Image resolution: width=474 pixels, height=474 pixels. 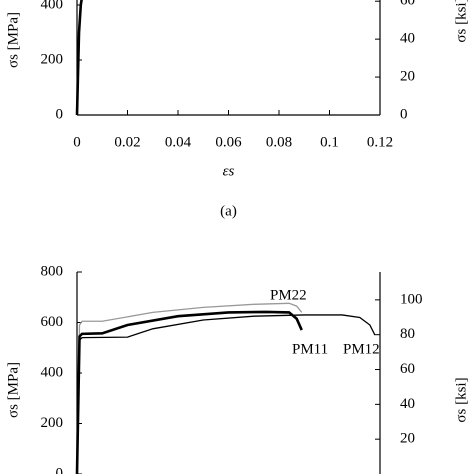 I want to click on x-tick-label: 0.04, so click(x=178, y=142).